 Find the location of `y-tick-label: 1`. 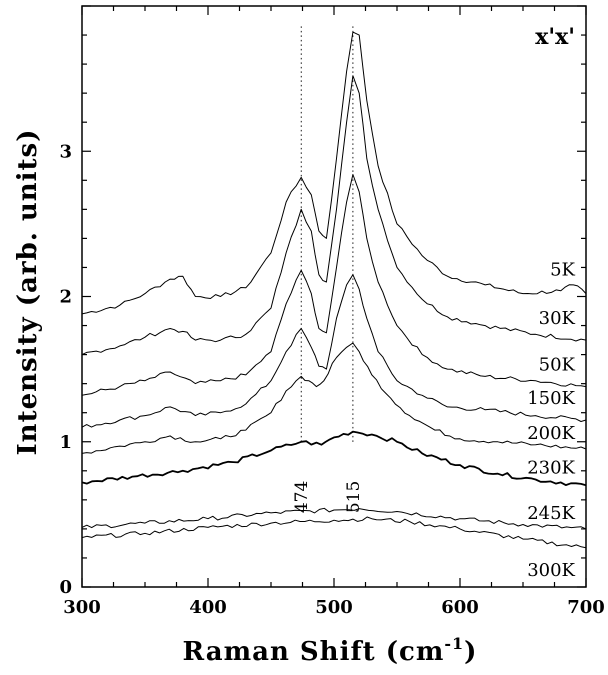

y-tick-label: 1 is located at coordinates (65, 442).